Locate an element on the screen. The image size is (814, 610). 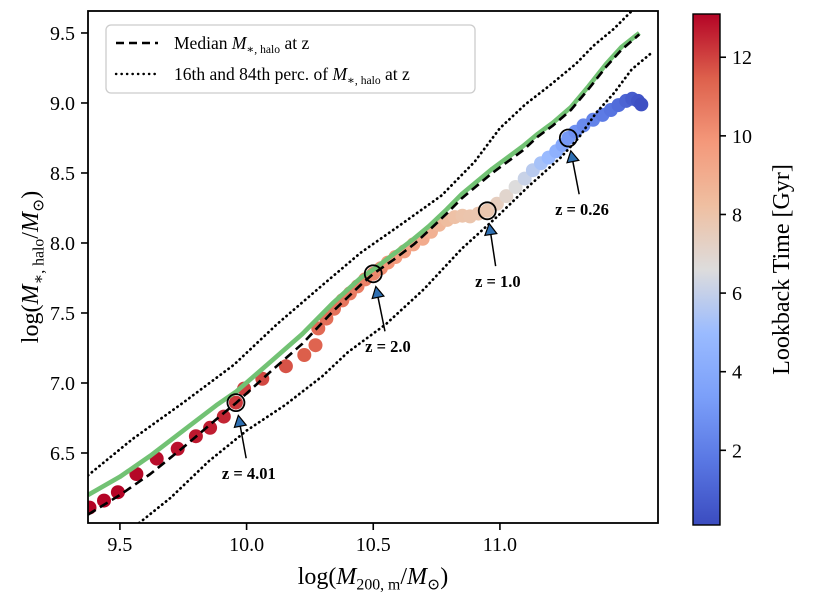
y-axis: 6.5 7.0 7.5 8.0 8.5 9.0 9.5 is located at coordinates (69, 244).